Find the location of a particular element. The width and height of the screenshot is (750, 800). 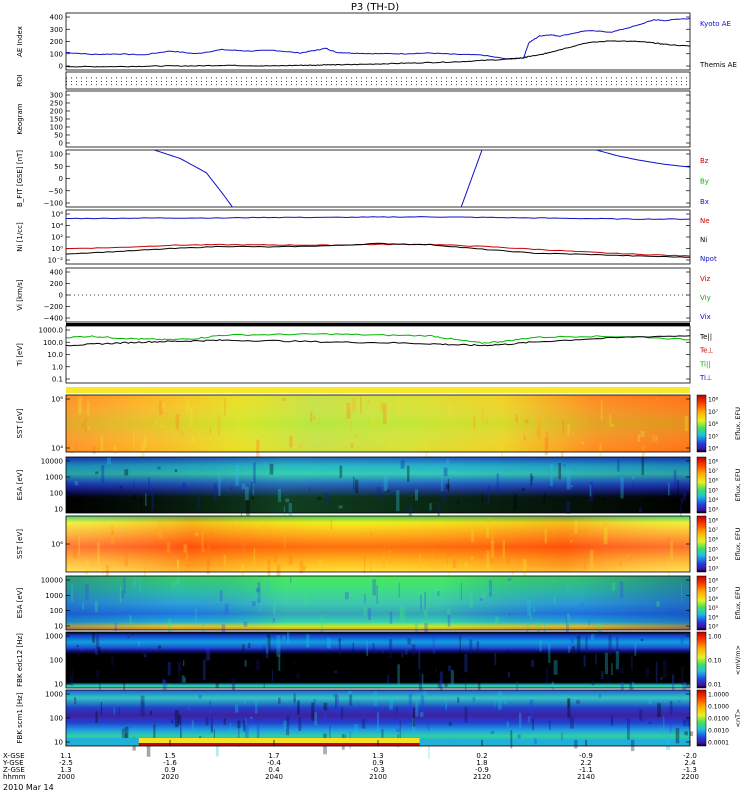

legend-entry: Viy is located at coordinates (705, 298).